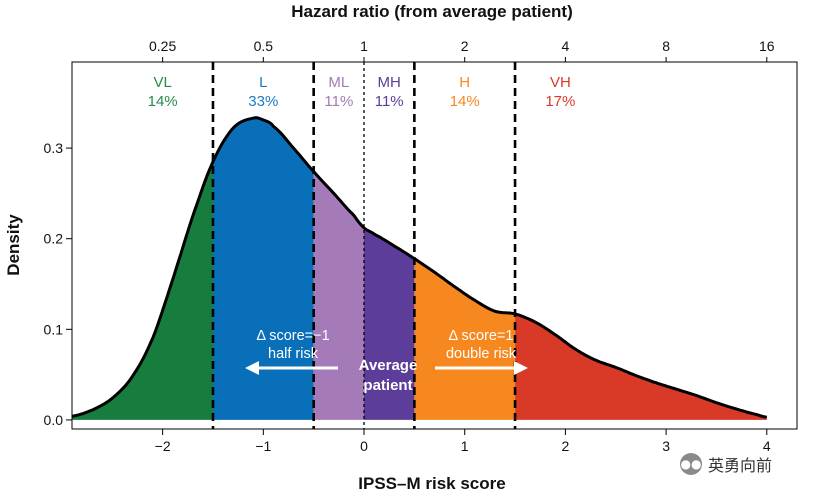  Describe the element at coordinates (566, 446) in the screenshot. I see `x-tick-label: 2` at that location.